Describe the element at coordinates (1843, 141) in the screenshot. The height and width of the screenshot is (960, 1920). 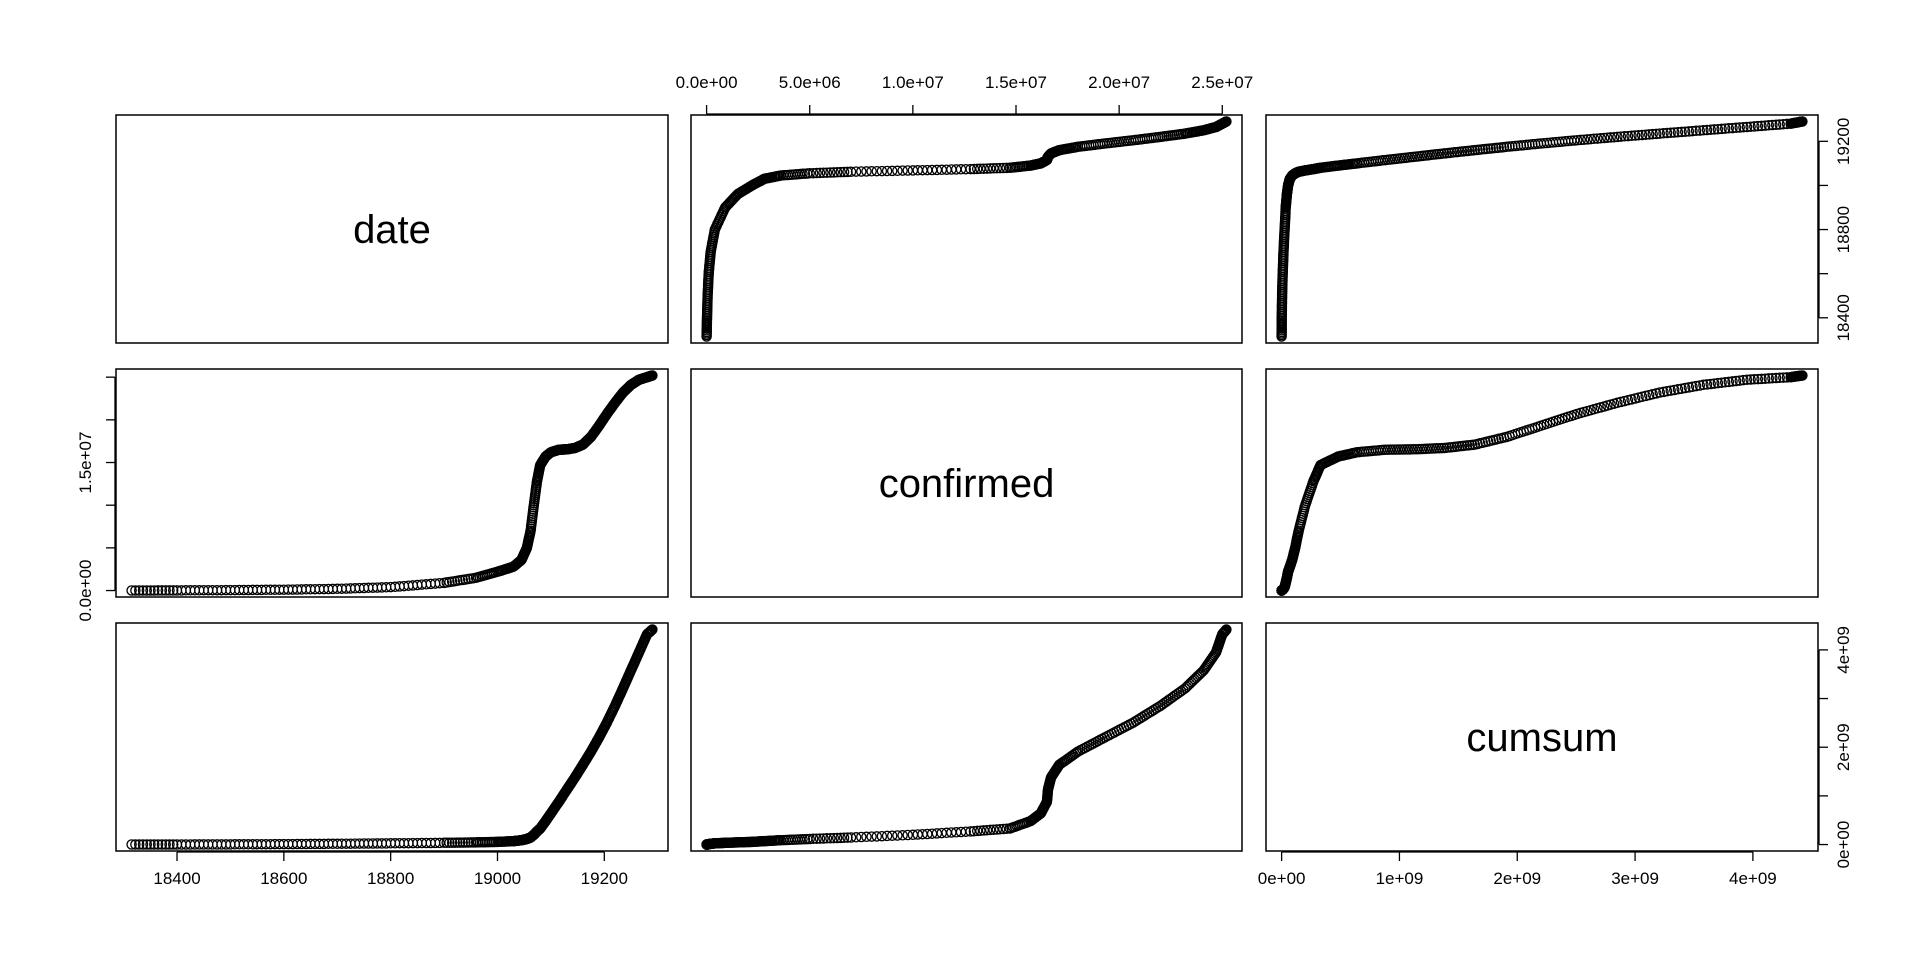
I see `y-axis-date-right-tick-label: 19200` at that location.